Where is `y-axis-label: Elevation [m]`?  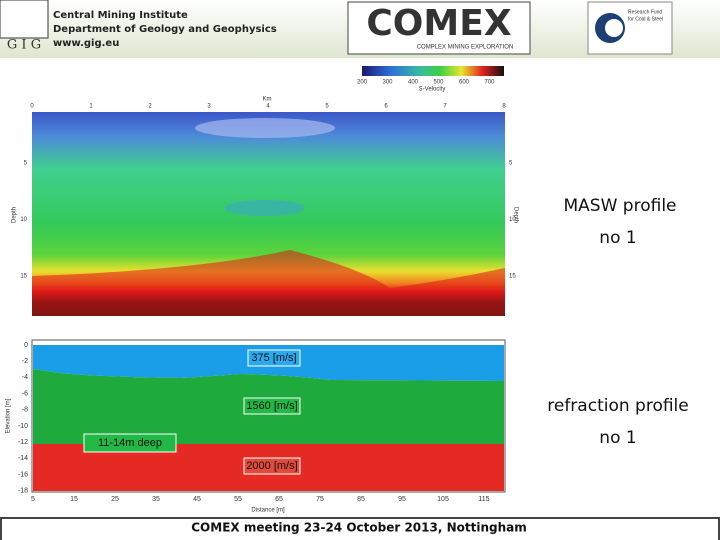
y-axis-label: Elevation [m] is located at coordinates (9, 415).